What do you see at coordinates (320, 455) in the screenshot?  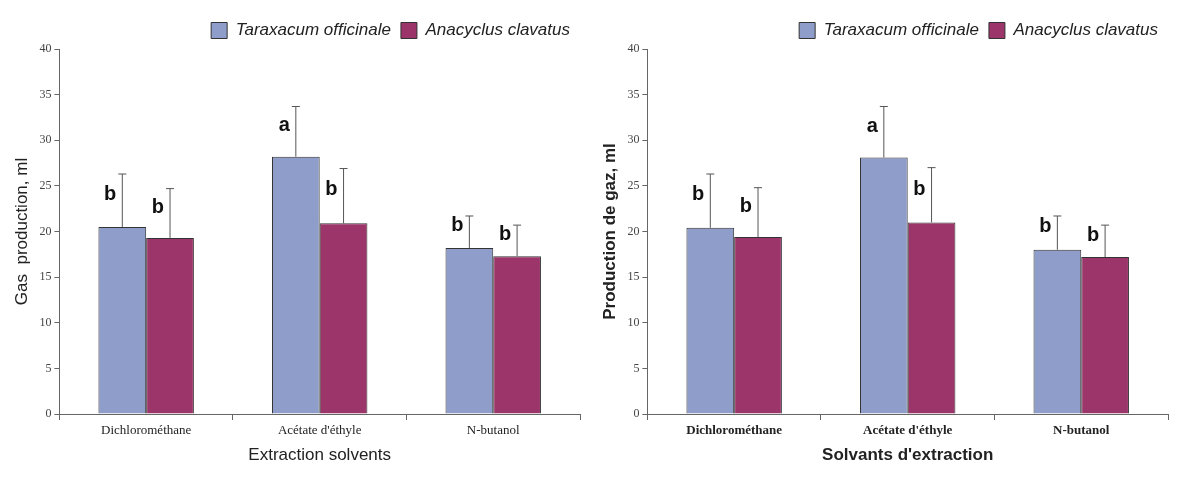 I see `x-axis-title: Extraction solvents` at bounding box center [320, 455].